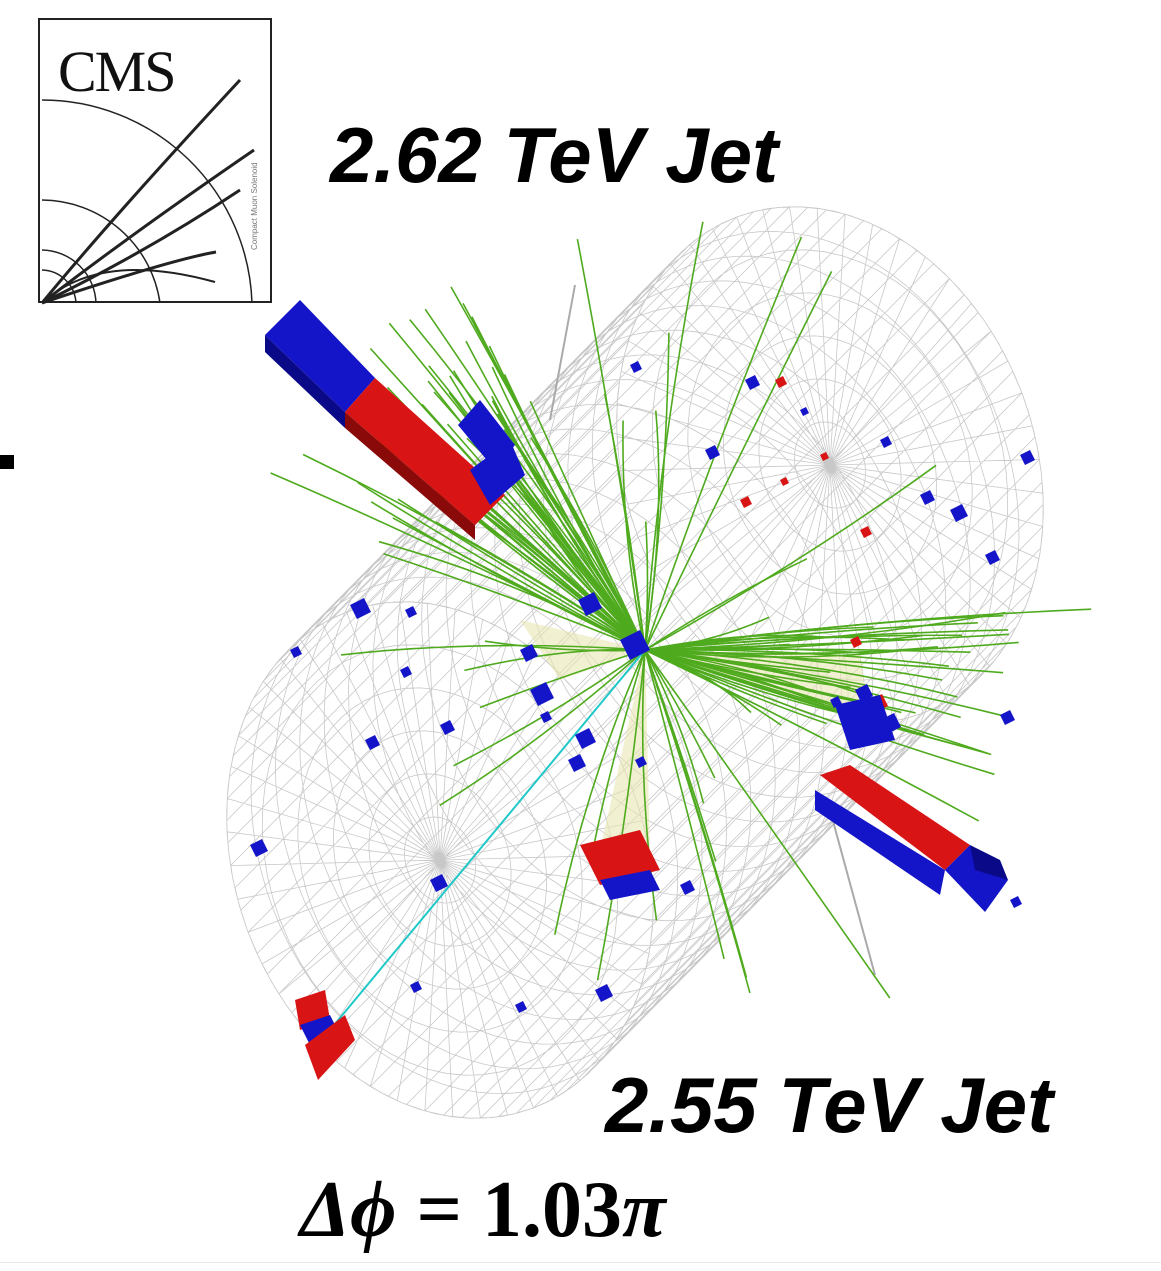  What do you see at coordinates (147, 191) in the screenshot?
I see `cms-logo-tracks-icon` at bounding box center [147, 191].